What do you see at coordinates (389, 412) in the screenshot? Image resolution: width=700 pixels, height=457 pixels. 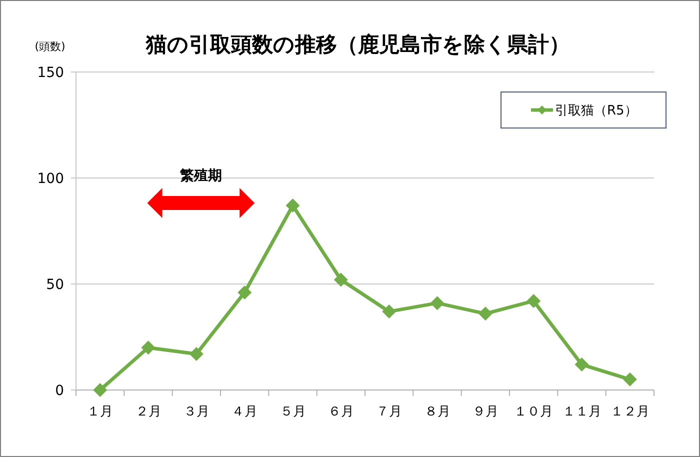 I see `x-tick-label: ７月` at bounding box center [389, 412].